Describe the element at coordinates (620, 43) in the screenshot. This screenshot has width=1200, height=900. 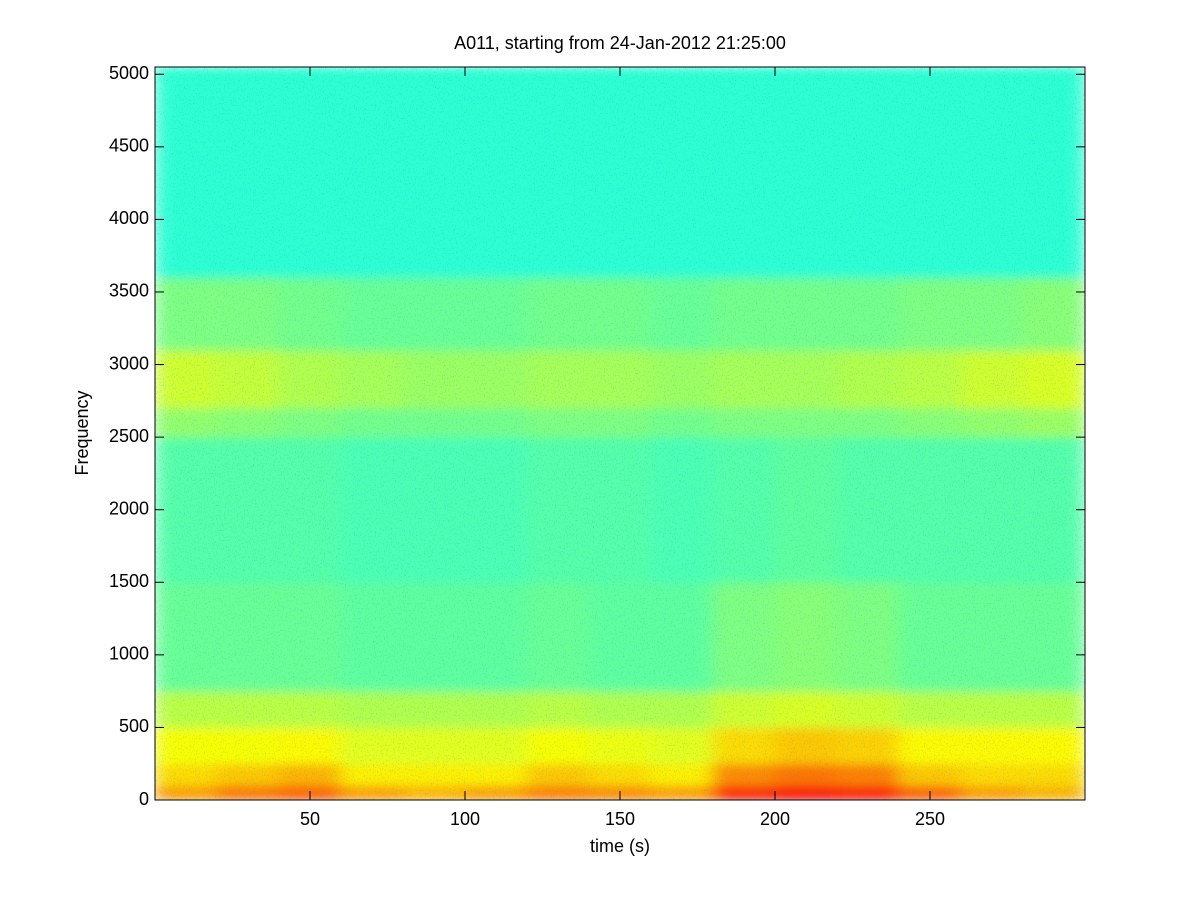
I see `chart-title: A011, starting from 24-Jan-2012 21:25:00` at that location.